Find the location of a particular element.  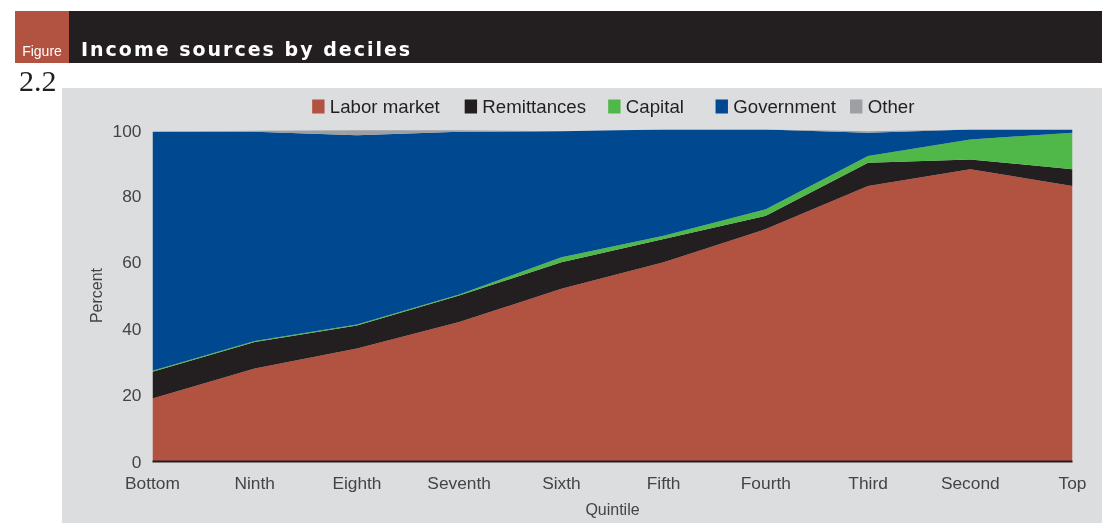

y-tick-label: 20 is located at coordinates (132, 395).